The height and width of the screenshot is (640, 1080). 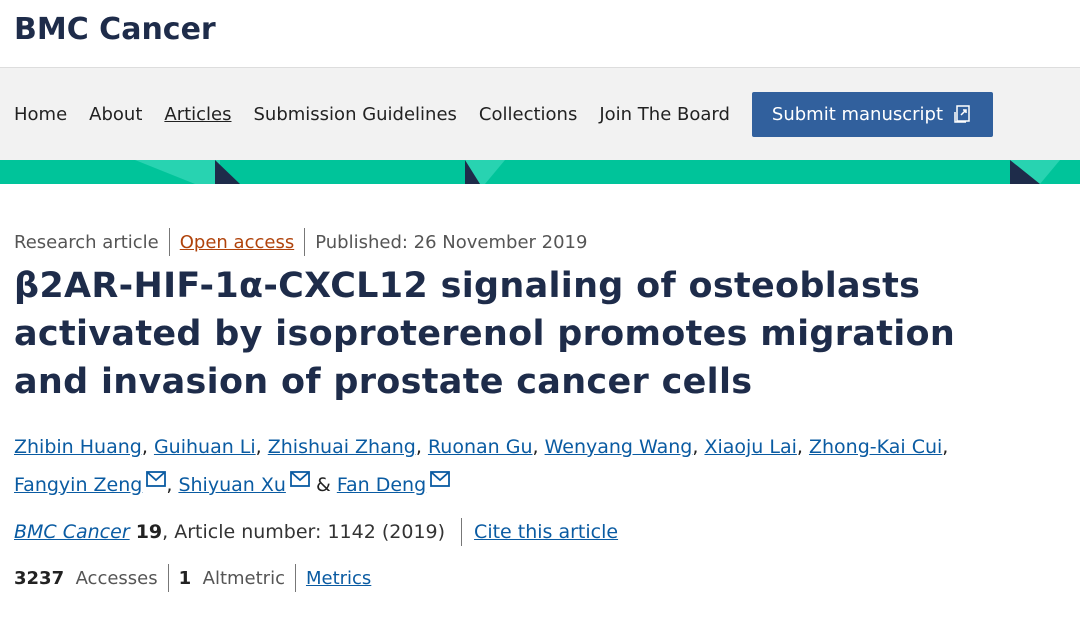 What do you see at coordinates (72, 532) in the screenshot?
I see `journal-link: BMC Cancer` at bounding box center [72, 532].